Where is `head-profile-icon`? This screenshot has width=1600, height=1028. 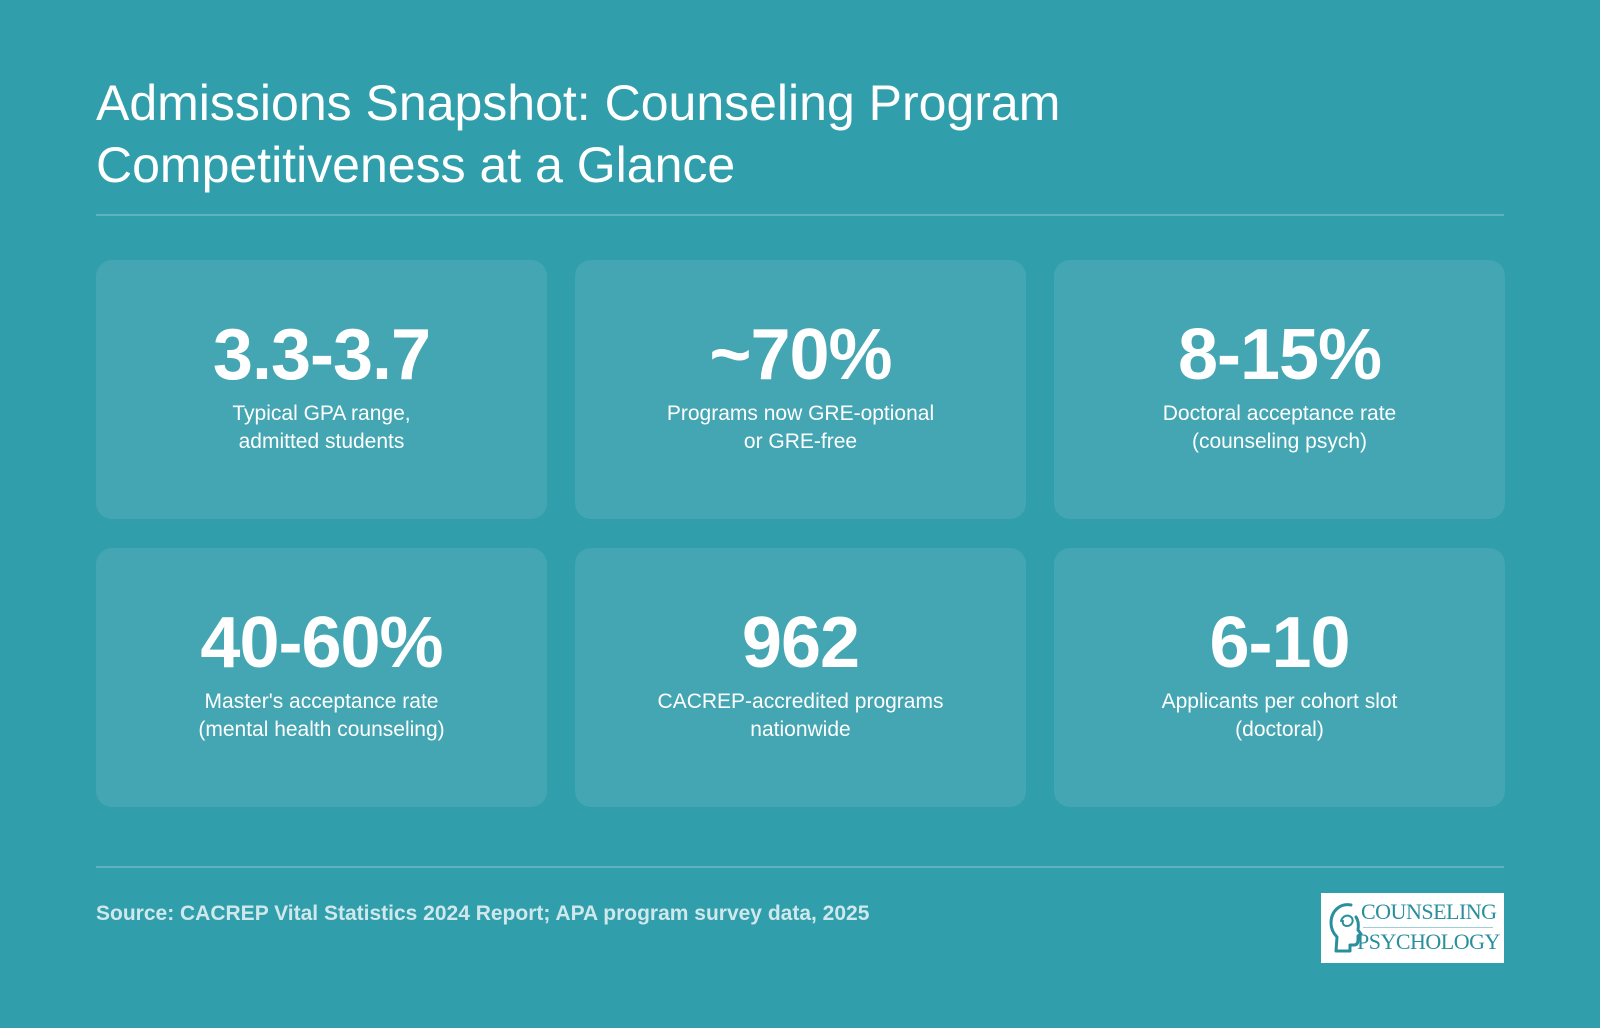 head-profile-icon is located at coordinates (1346, 928).